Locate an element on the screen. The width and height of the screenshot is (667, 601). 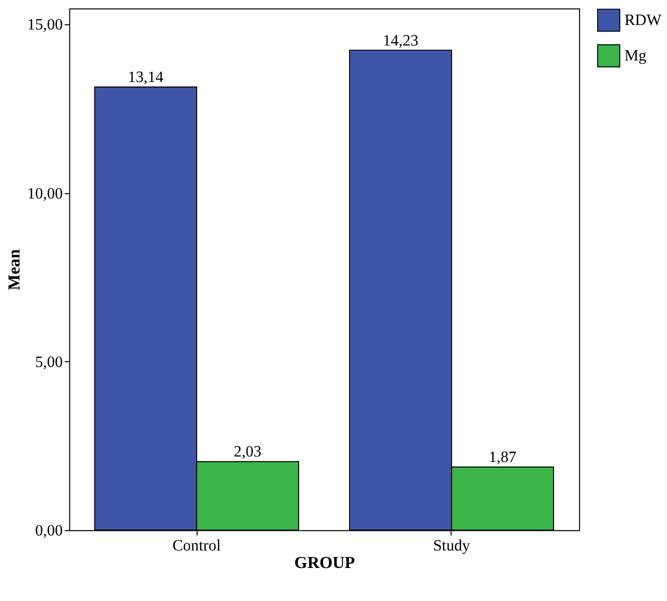
legend-label: RDW is located at coordinates (643, 21).